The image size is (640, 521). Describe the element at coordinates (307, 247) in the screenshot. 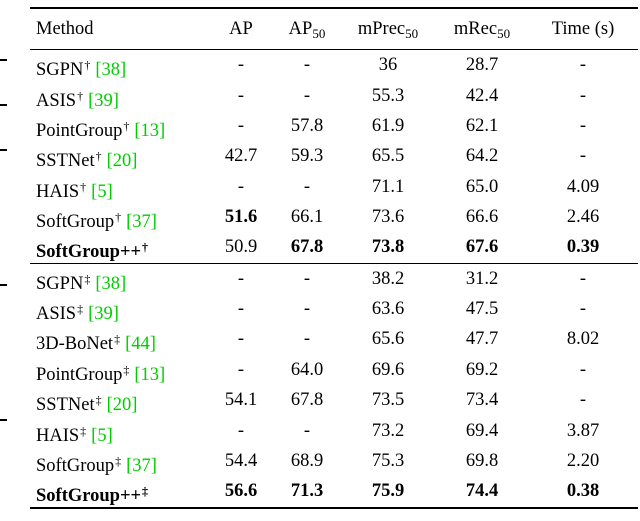

I see `metric-value: 67.8` at that location.